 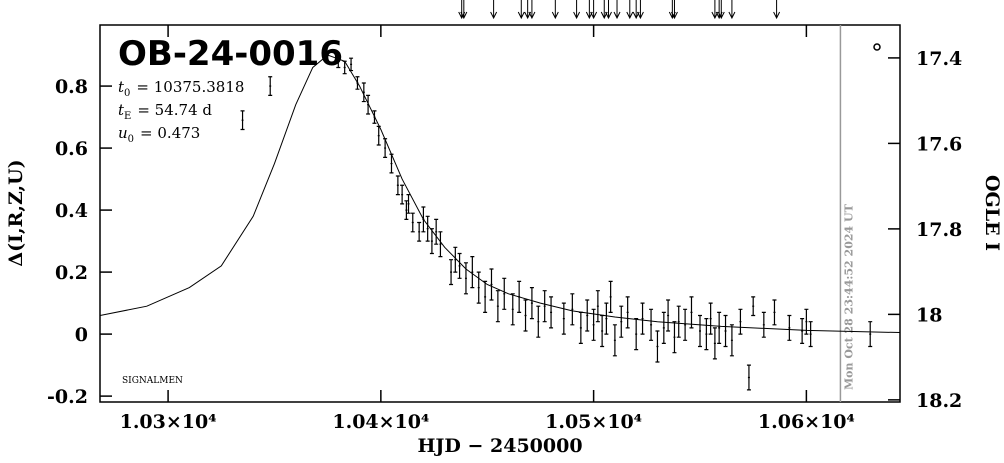 I want to click on fit-parameter: u0 = 0.473, so click(x=159, y=134).